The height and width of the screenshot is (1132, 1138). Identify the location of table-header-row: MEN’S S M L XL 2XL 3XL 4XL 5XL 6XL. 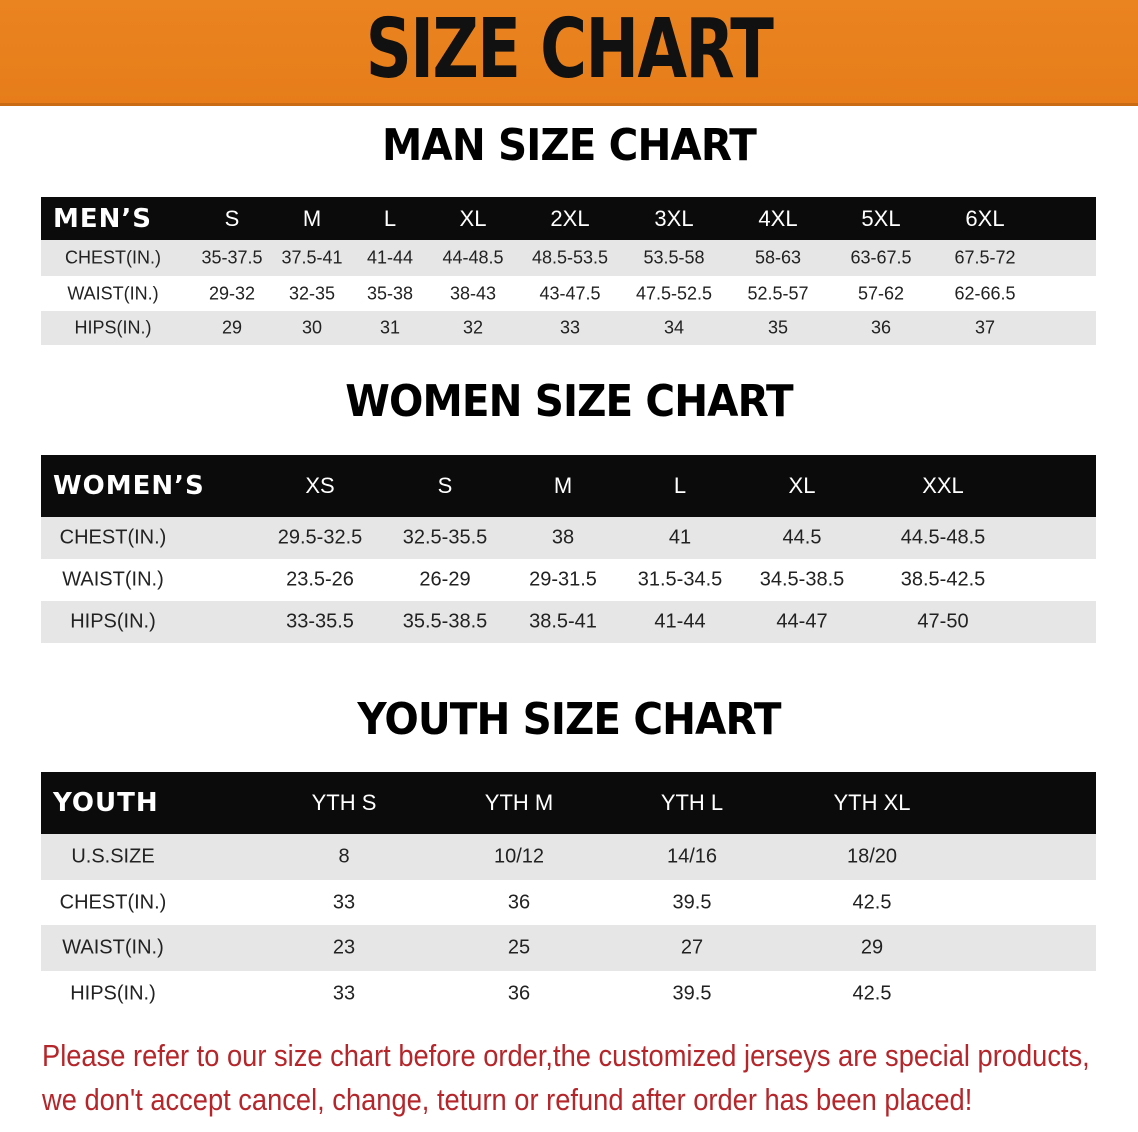
(568, 218).